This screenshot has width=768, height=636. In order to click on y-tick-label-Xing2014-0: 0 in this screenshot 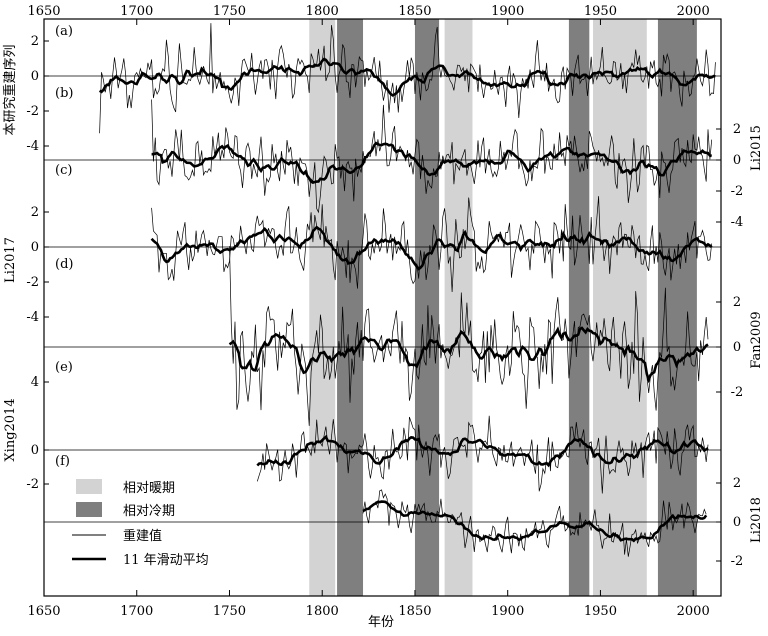, I will do `click(35, 450)`.